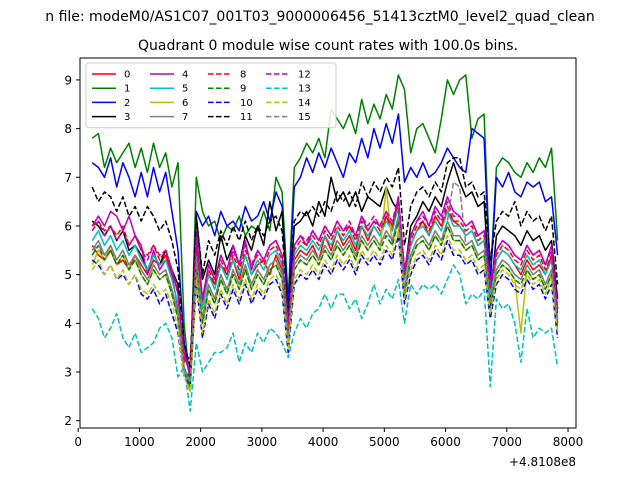  Describe the element at coordinates (211, 95) in the screenshot. I see `legend-box` at that location.